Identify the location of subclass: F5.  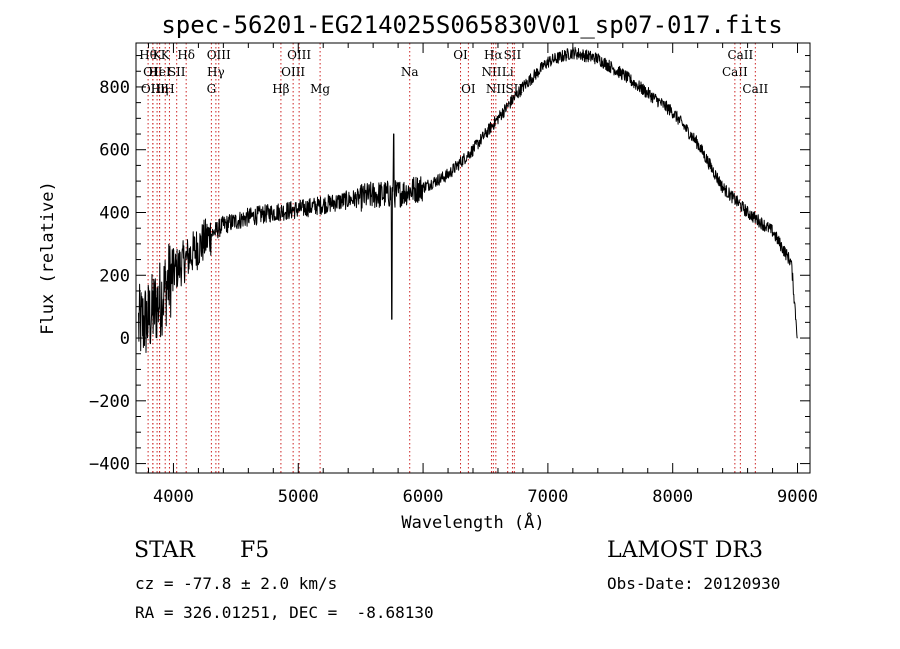
(255, 550).